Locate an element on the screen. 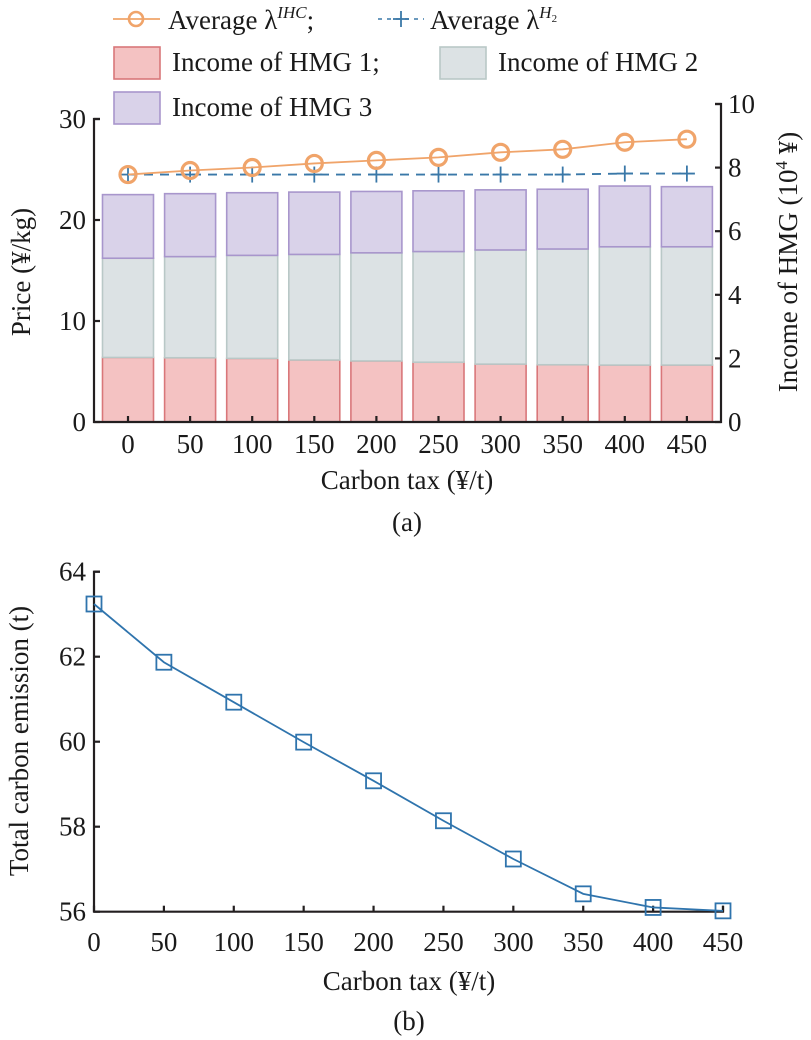 Image resolution: width=811 pixels, height=1040 pixels. chart-a-lines is located at coordinates (407, 157).